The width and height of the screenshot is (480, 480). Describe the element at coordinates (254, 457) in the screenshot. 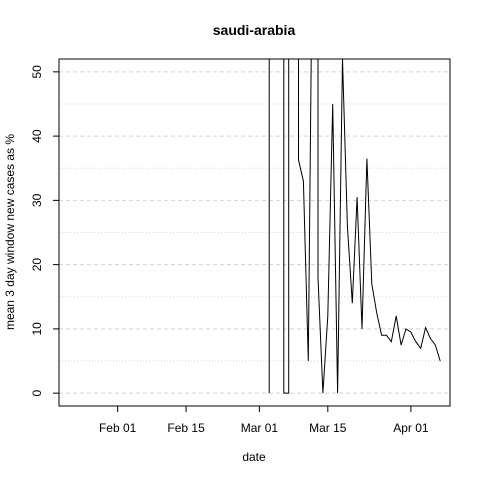

I see `x-axis-label: date` at that location.